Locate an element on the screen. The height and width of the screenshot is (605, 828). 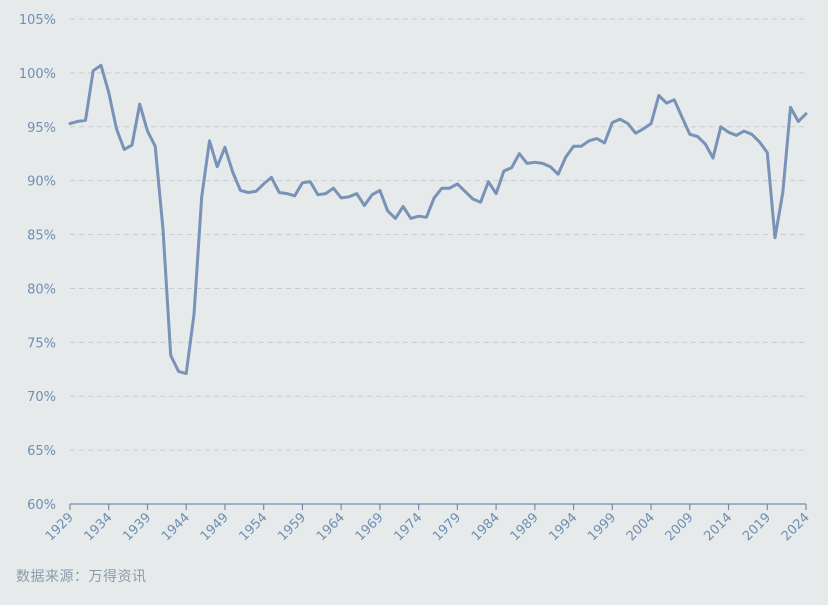
source-note: 数据来源：万得资讯 is located at coordinates (81, 577).